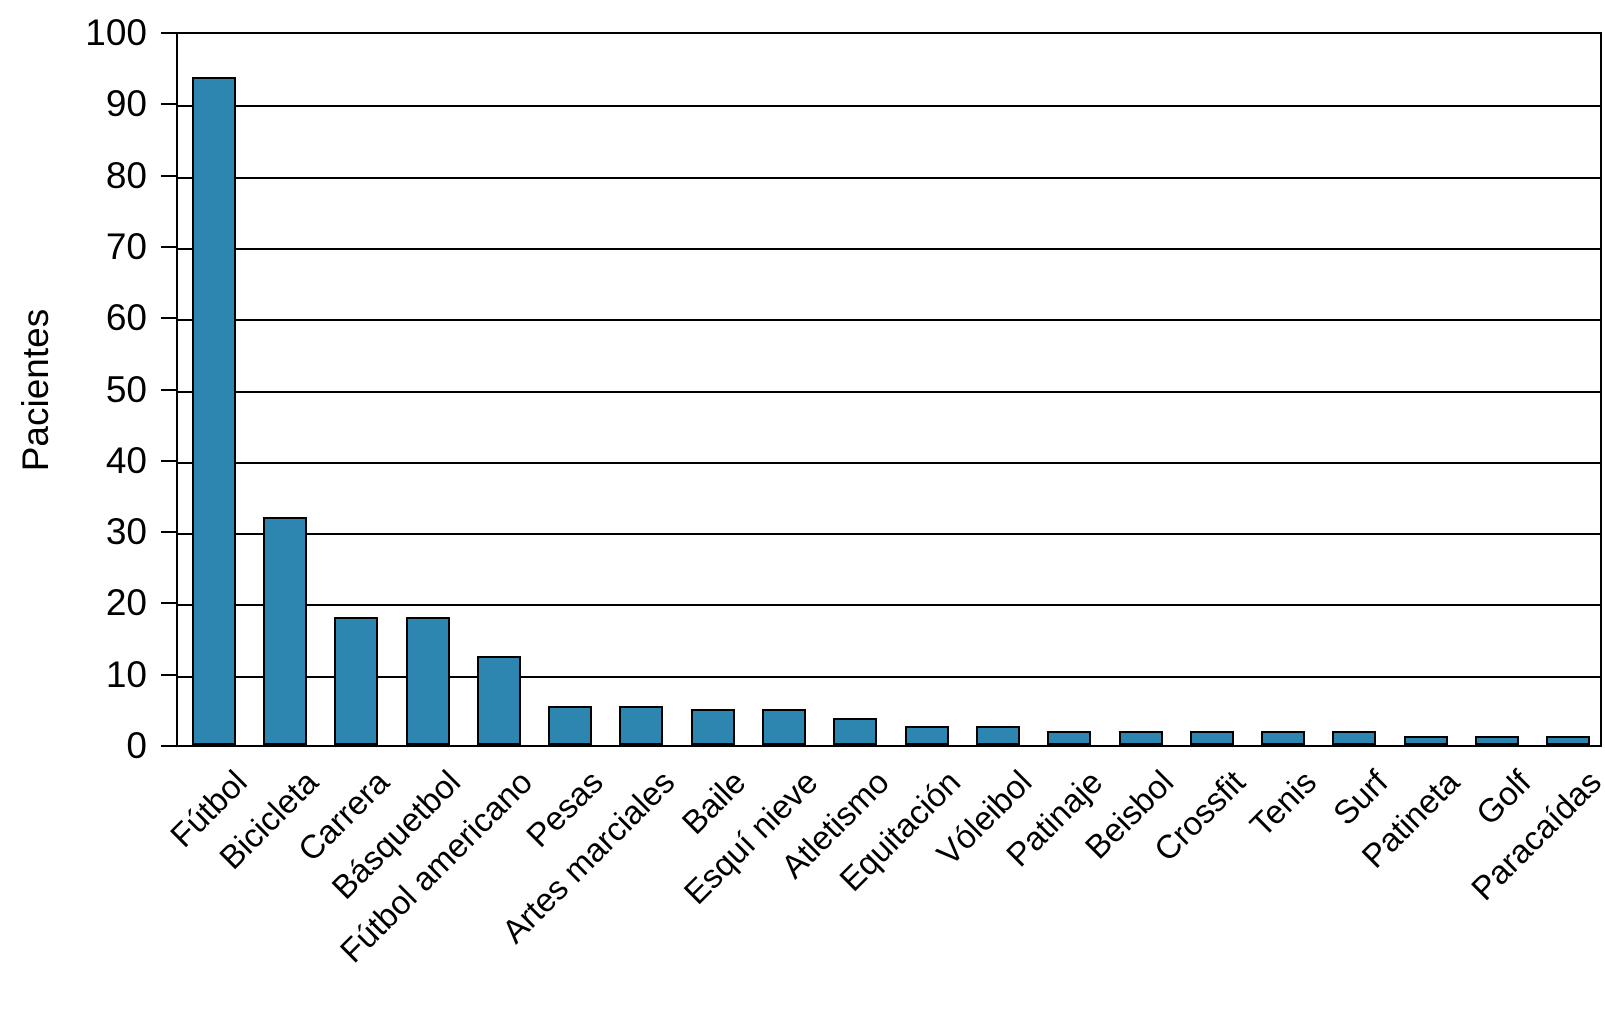 Image resolution: width=1605 pixels, height=1024 pixels. Describe the element at coordinates (126, 603) in the screenshot. I see `y-tick-label-20: 20` at that location.